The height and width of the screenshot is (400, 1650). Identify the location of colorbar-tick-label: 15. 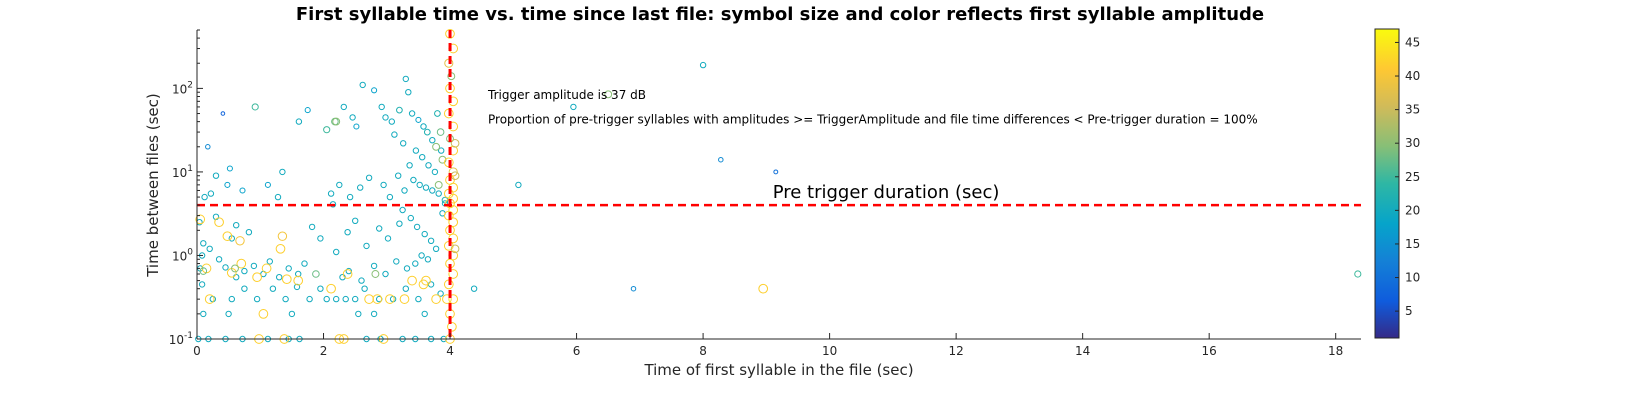
(1412, 244).